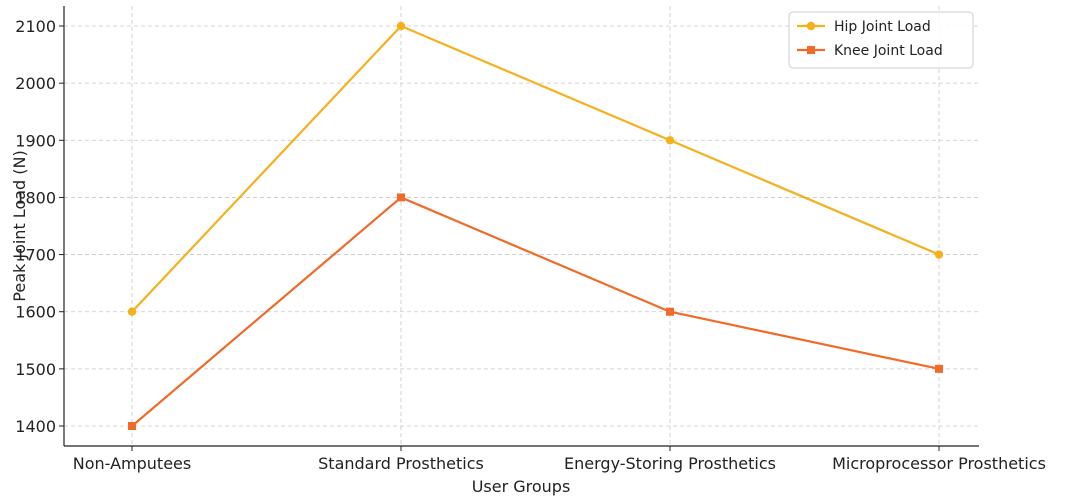 The image size is (1071, 499). I want to click on y-ticks: 1400 1500 1600 1700 1800 1900 2000 2100, so click(39, 226).